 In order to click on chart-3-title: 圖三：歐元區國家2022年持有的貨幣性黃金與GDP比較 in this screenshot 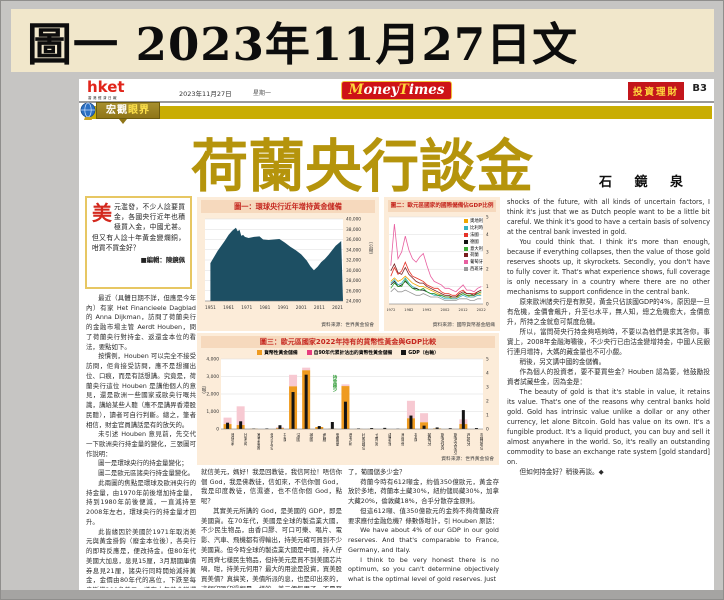, I will do `click(348, 342)`.